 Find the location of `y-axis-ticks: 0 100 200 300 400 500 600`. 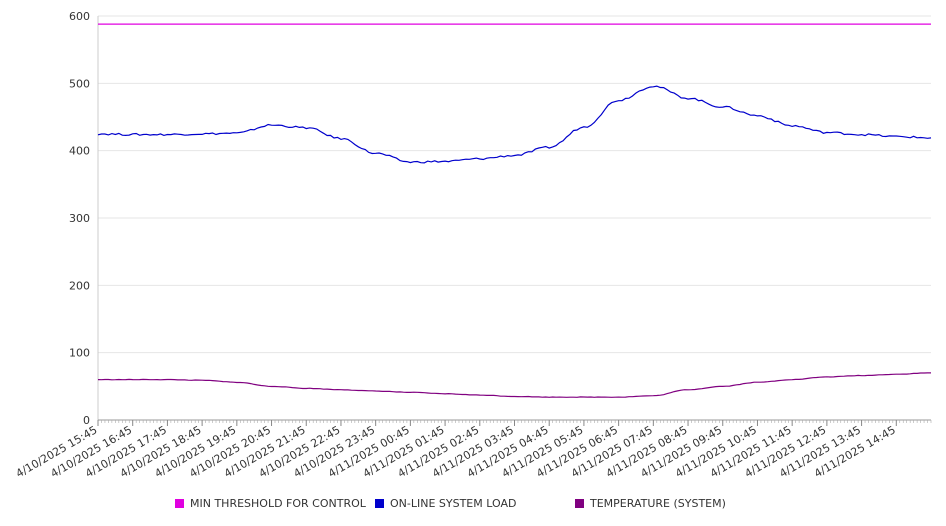

y-axis-ticks: 0 100 200 300 400 500 600 is located at coordinates (79, 218).